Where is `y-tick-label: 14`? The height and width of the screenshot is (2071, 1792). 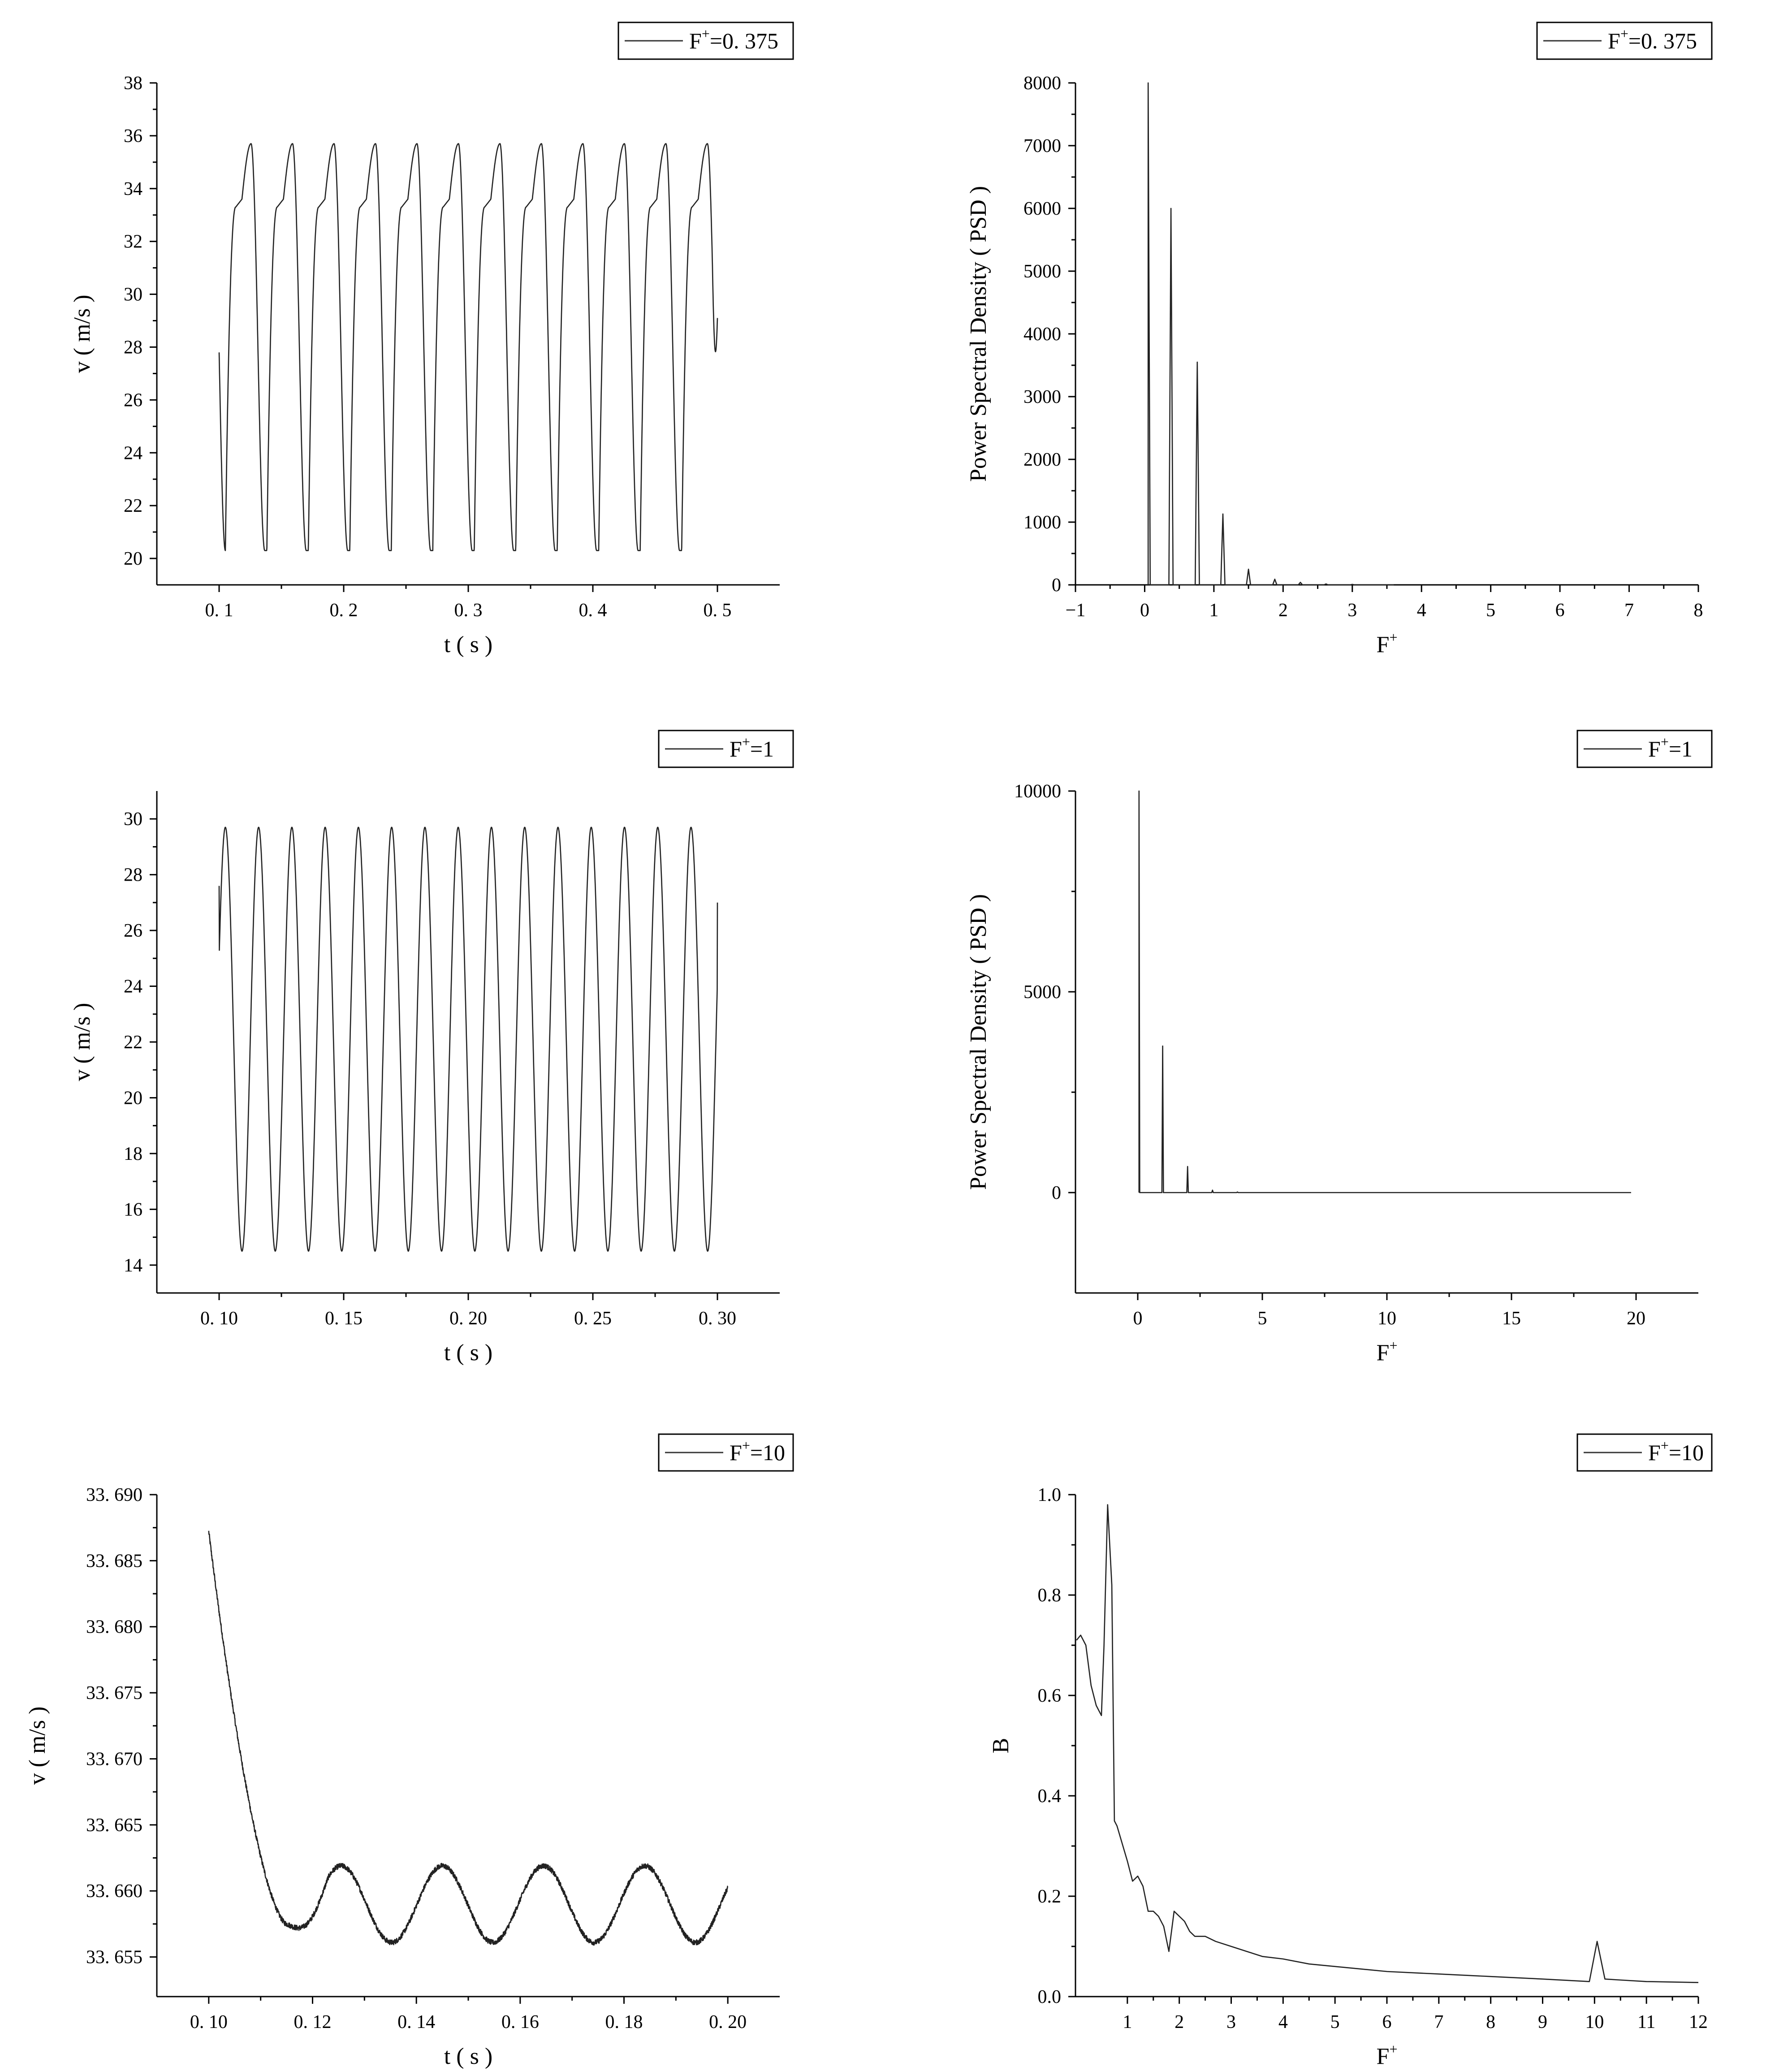
y-tick-label: 14 is located at coordinates (133, 1265).